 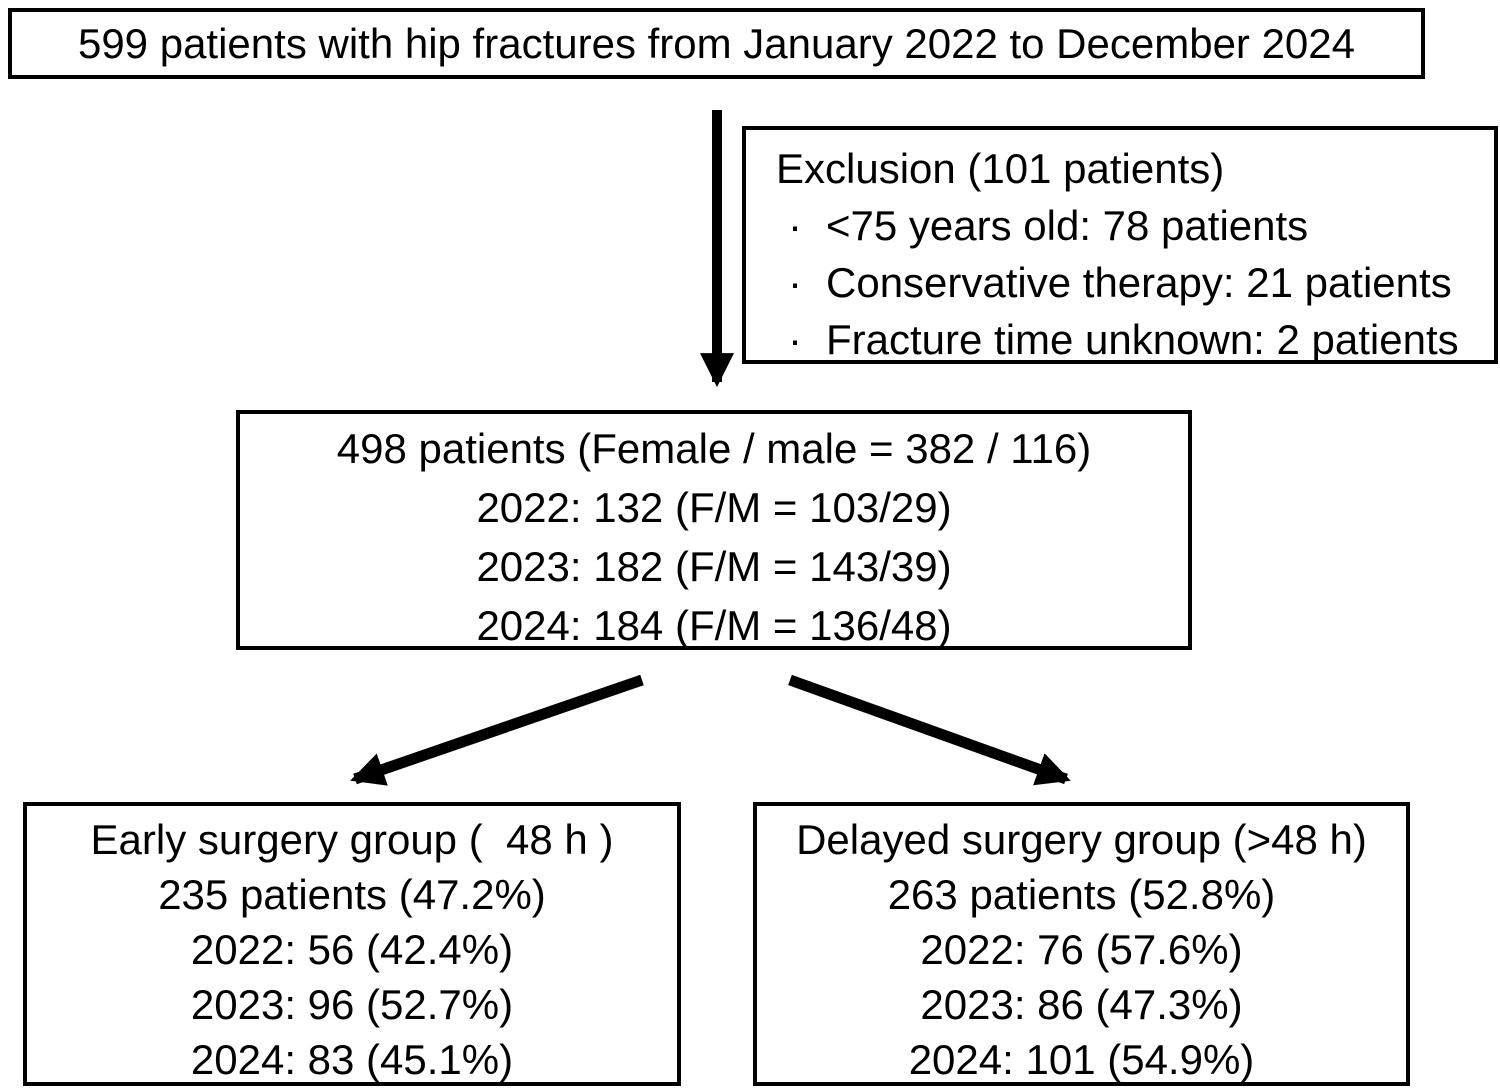 What do you see at coordinates (714, 566) in the screenshot?
I see `cohort-year-row: 2023: 182 (F/M = 143/39)` at bounding box center [714, 566].